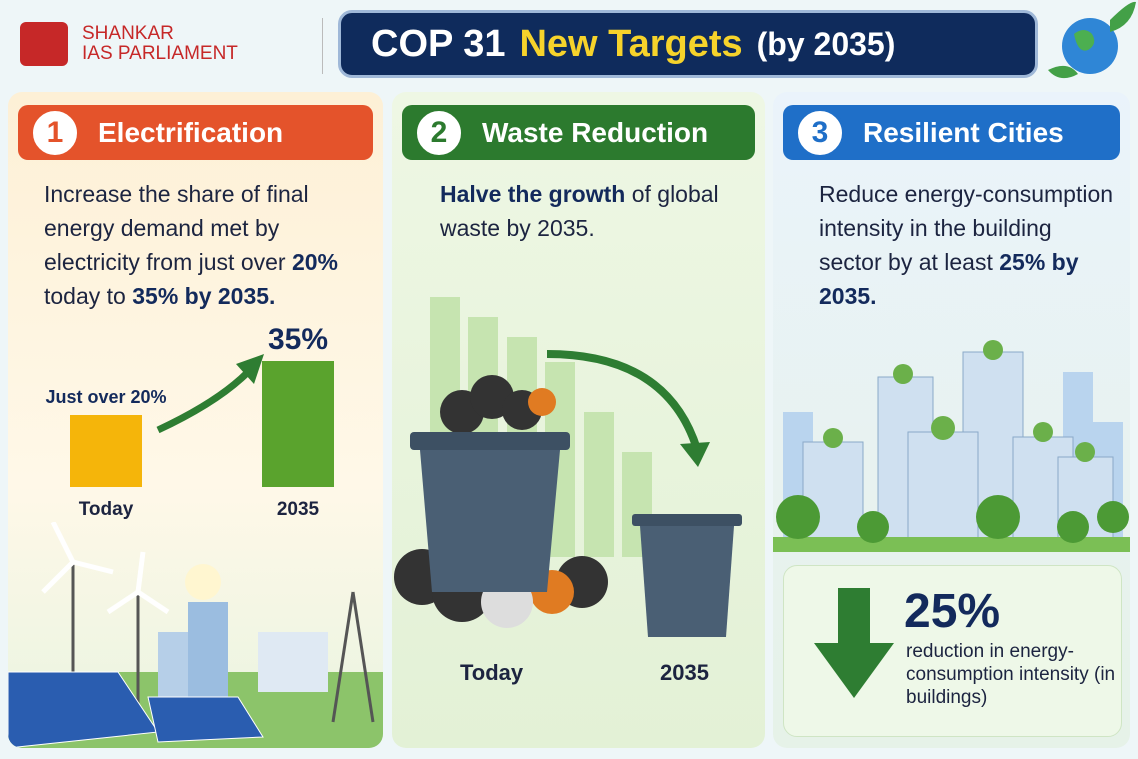 This screenshot has width=1138, height=759. I want to click on panel-number: 3, so click(820, 132).